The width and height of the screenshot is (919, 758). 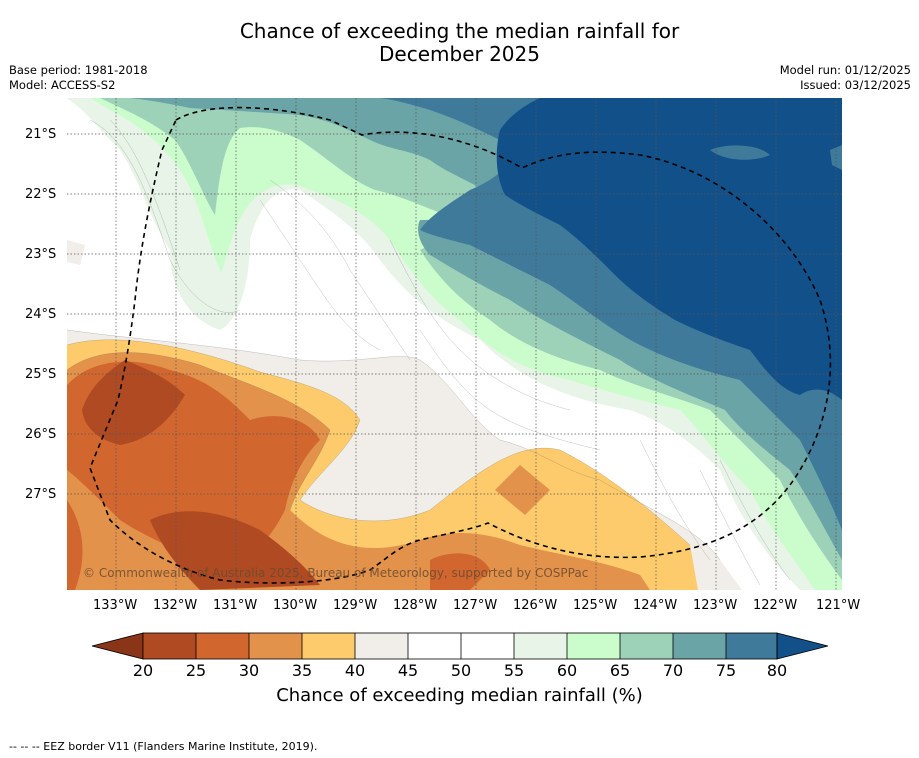 What do you see at coordinates (514, 670) in the screenshot?
I see `colorbar-tick: 55` at bounding box center [514, 670].